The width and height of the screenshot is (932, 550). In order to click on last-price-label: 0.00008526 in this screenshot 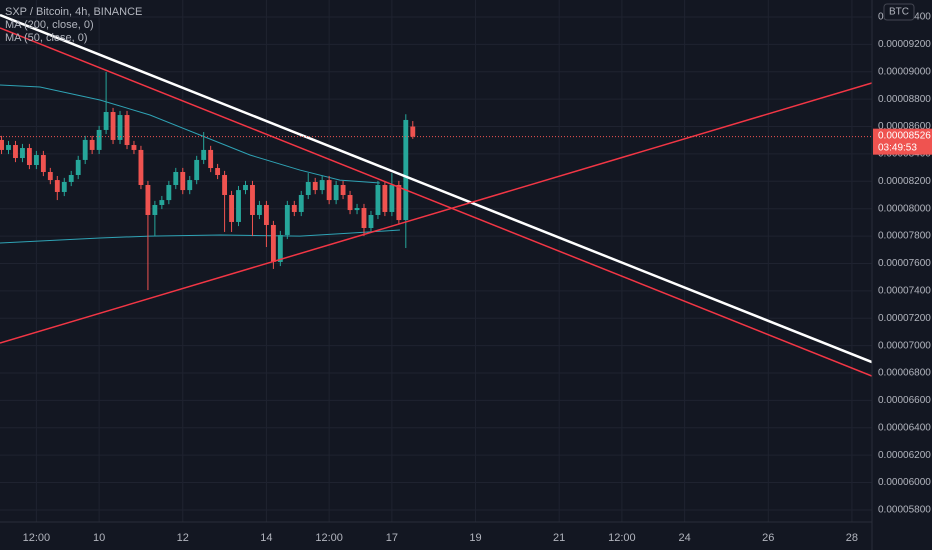, I will do `click(904, 135)`.